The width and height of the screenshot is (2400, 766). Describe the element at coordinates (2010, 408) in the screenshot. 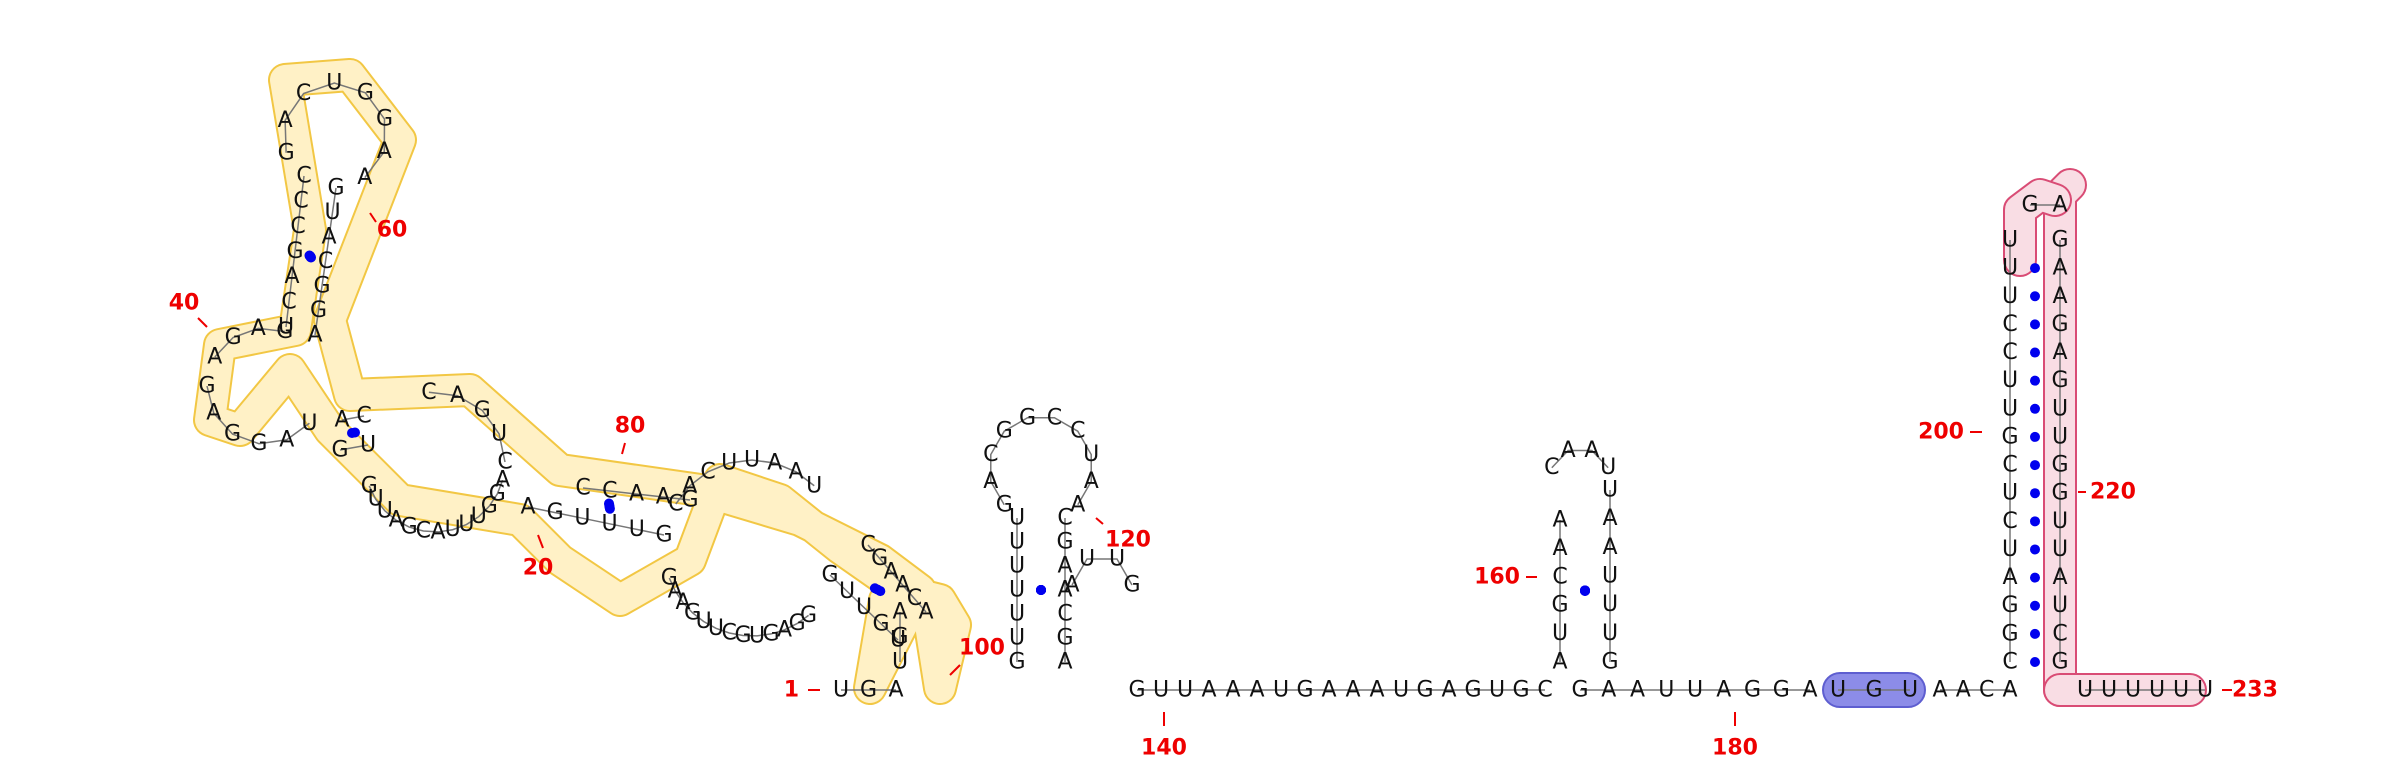

I see `nucleotide-h4_5p-10: U` at that location.